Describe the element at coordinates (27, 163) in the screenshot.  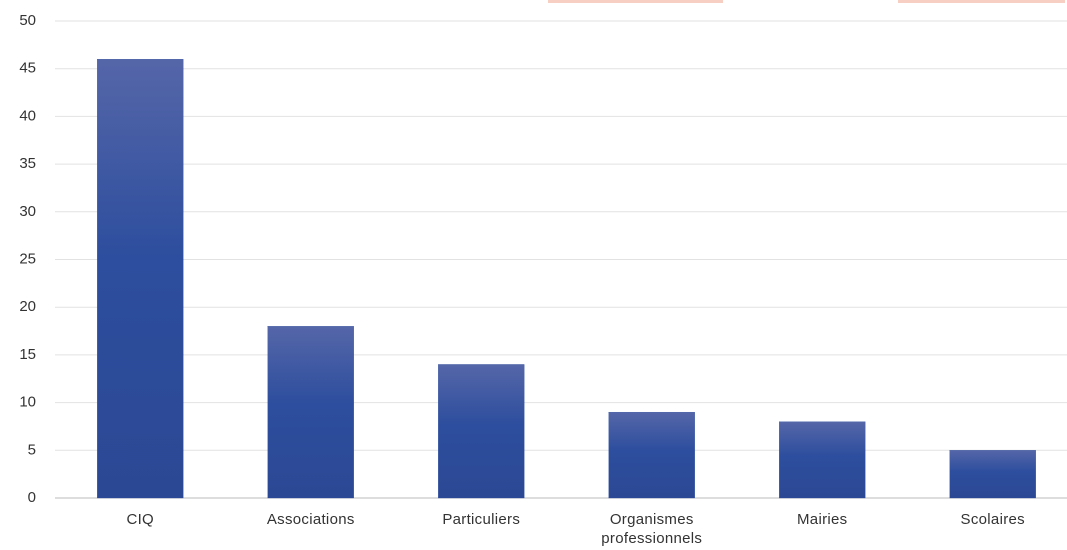
I see `y-tick-label: 35` at that location.